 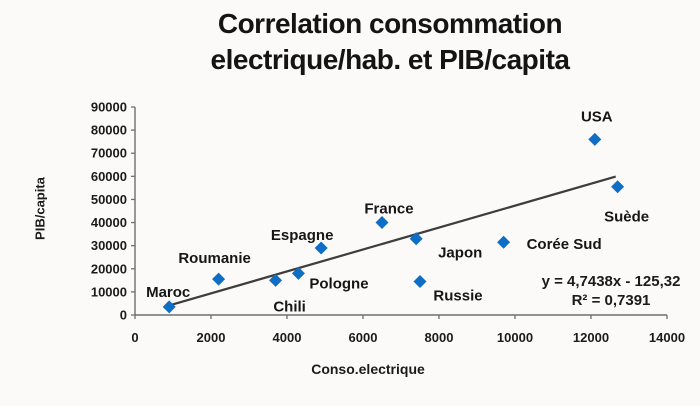 I want to click on point-label-russie: Russie, so click(x=457, y=295).